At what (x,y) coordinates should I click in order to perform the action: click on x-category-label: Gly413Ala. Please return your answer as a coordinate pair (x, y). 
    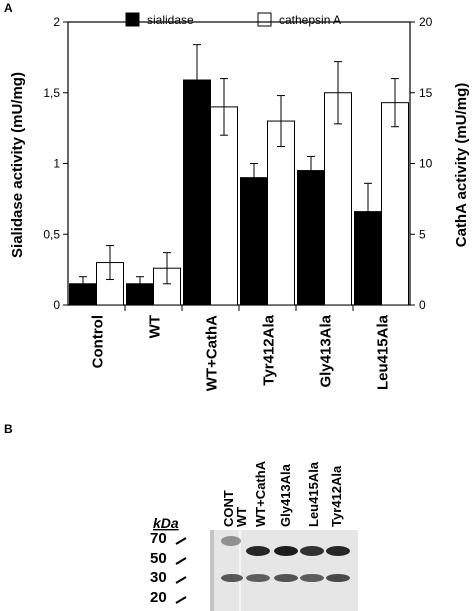
    Looking at the image, I should click on (326, 350).